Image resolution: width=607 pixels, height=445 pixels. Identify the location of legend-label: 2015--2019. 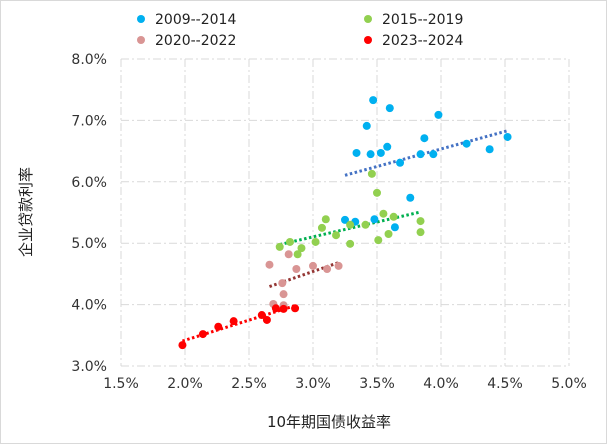
(422, 20).